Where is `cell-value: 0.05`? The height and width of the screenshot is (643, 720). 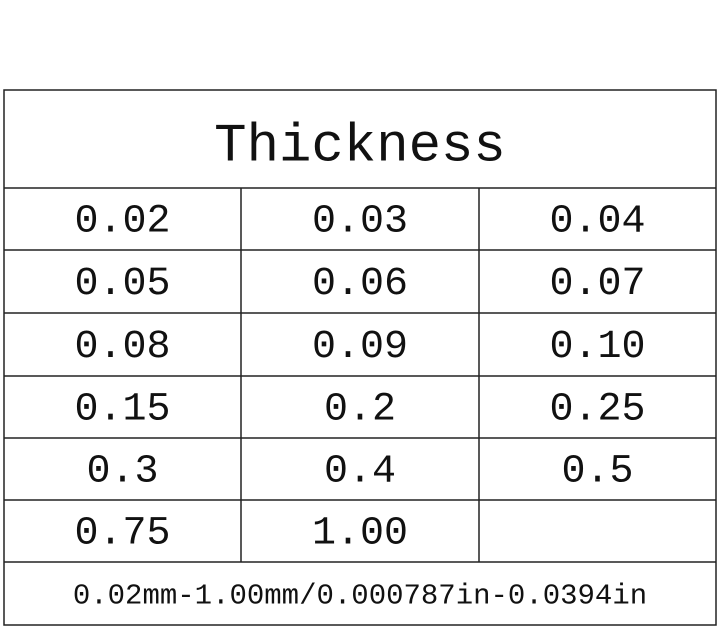 cell-value: 0.05 is located at coordinates (122, 284).